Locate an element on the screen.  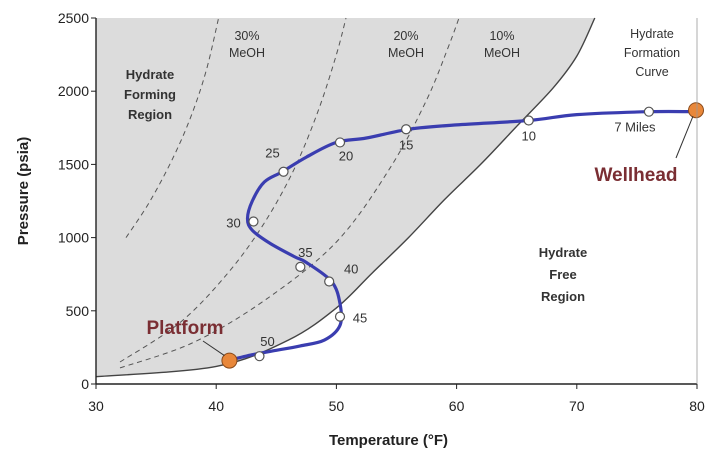
wellhead-leader-line is located at coordinates (684, 137).